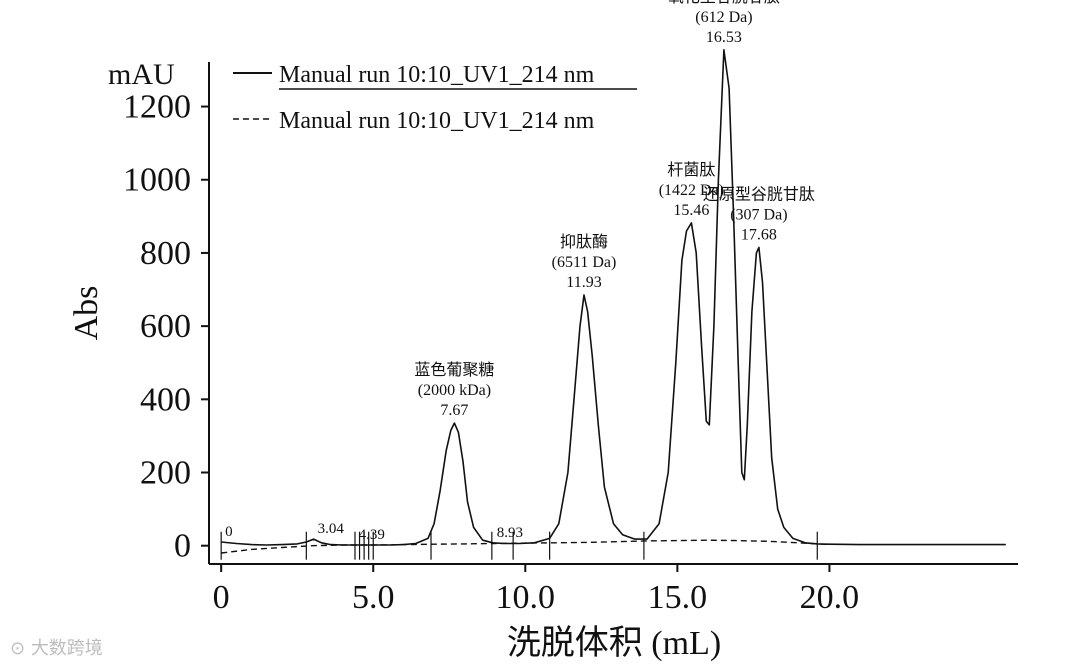  What do you see at coordinates (221, 597) in the screenshot?
I see `x-tick-label: 0` at bounding box center [221, 597].